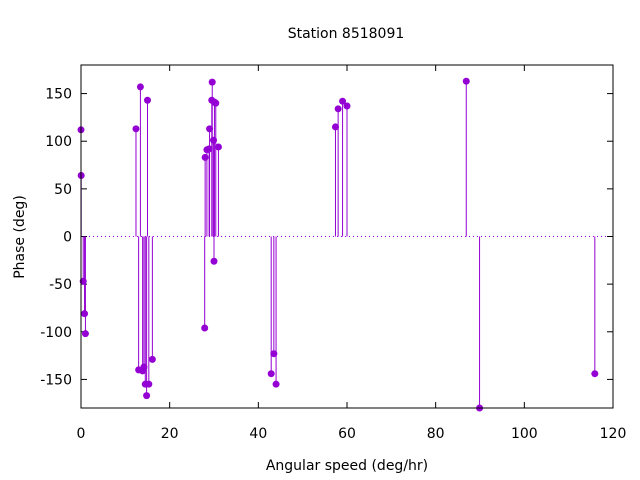 This screenshot has width=640, height=480. I want to click on y-tick-label: 50, so click(63, 190).